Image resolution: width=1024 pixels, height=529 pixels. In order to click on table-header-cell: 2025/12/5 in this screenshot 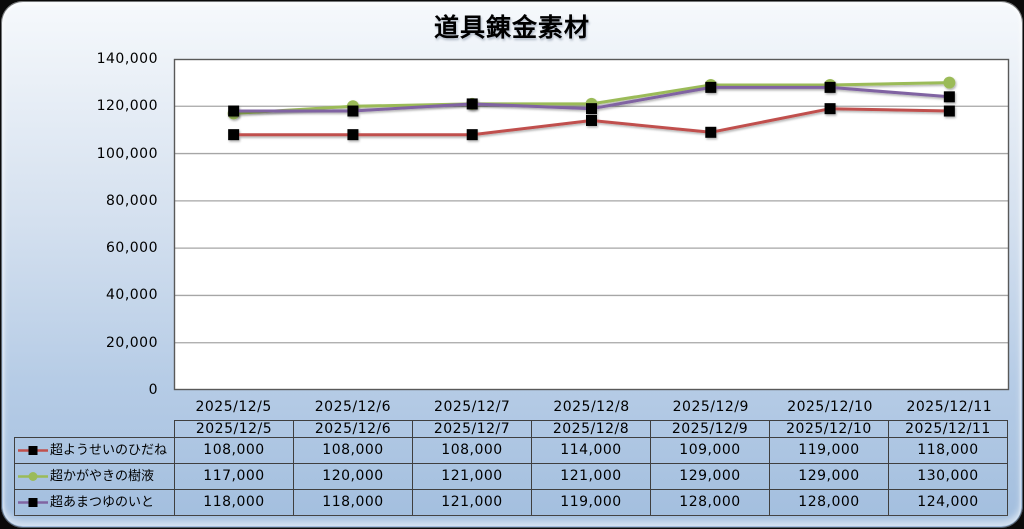, I will do `click(234, 429)`.